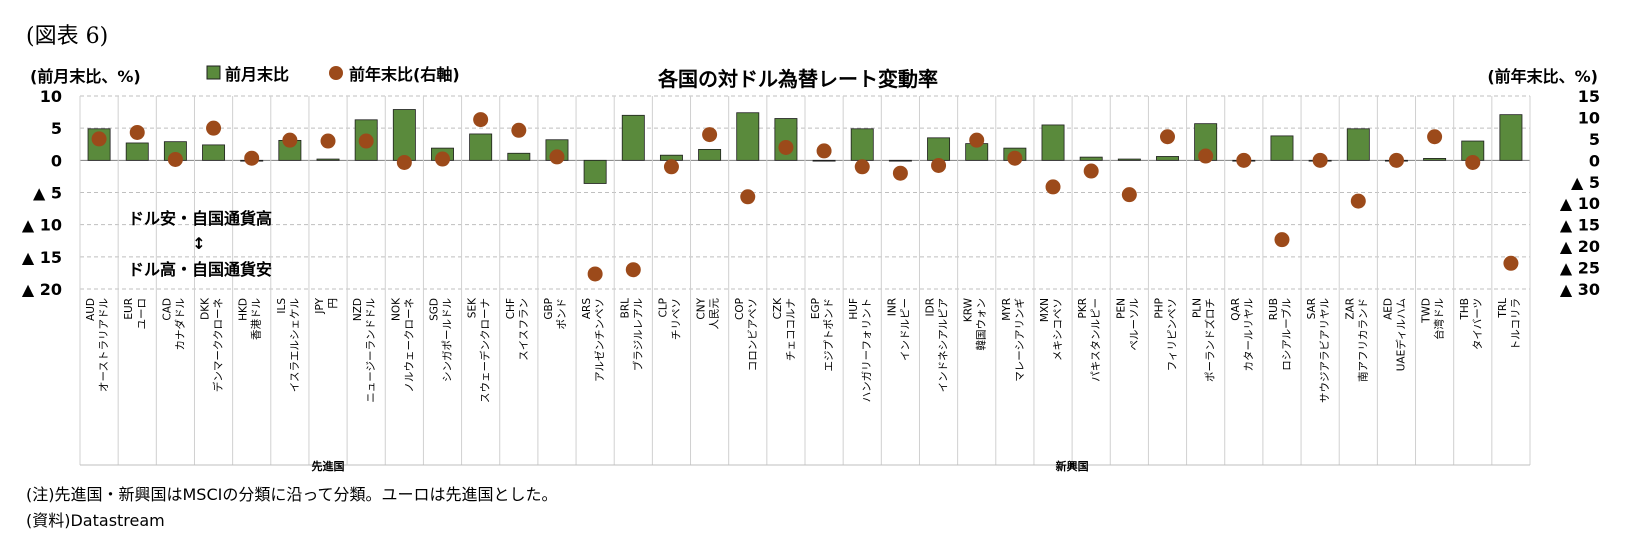 This screenshot has width=1634, height=543. What do you see at coordinates (292, 494) in the screenshot?
I see `note-text: (注)先進国・新興国はMSCIの分類に沿って分類。ユーロは先進国とした。` at bounding box center [292, 494].